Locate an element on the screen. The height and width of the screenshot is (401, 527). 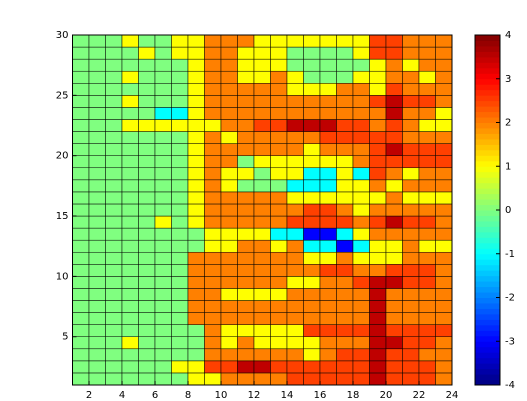
x-tick-label: 2 is located at coordinates (89, 395).